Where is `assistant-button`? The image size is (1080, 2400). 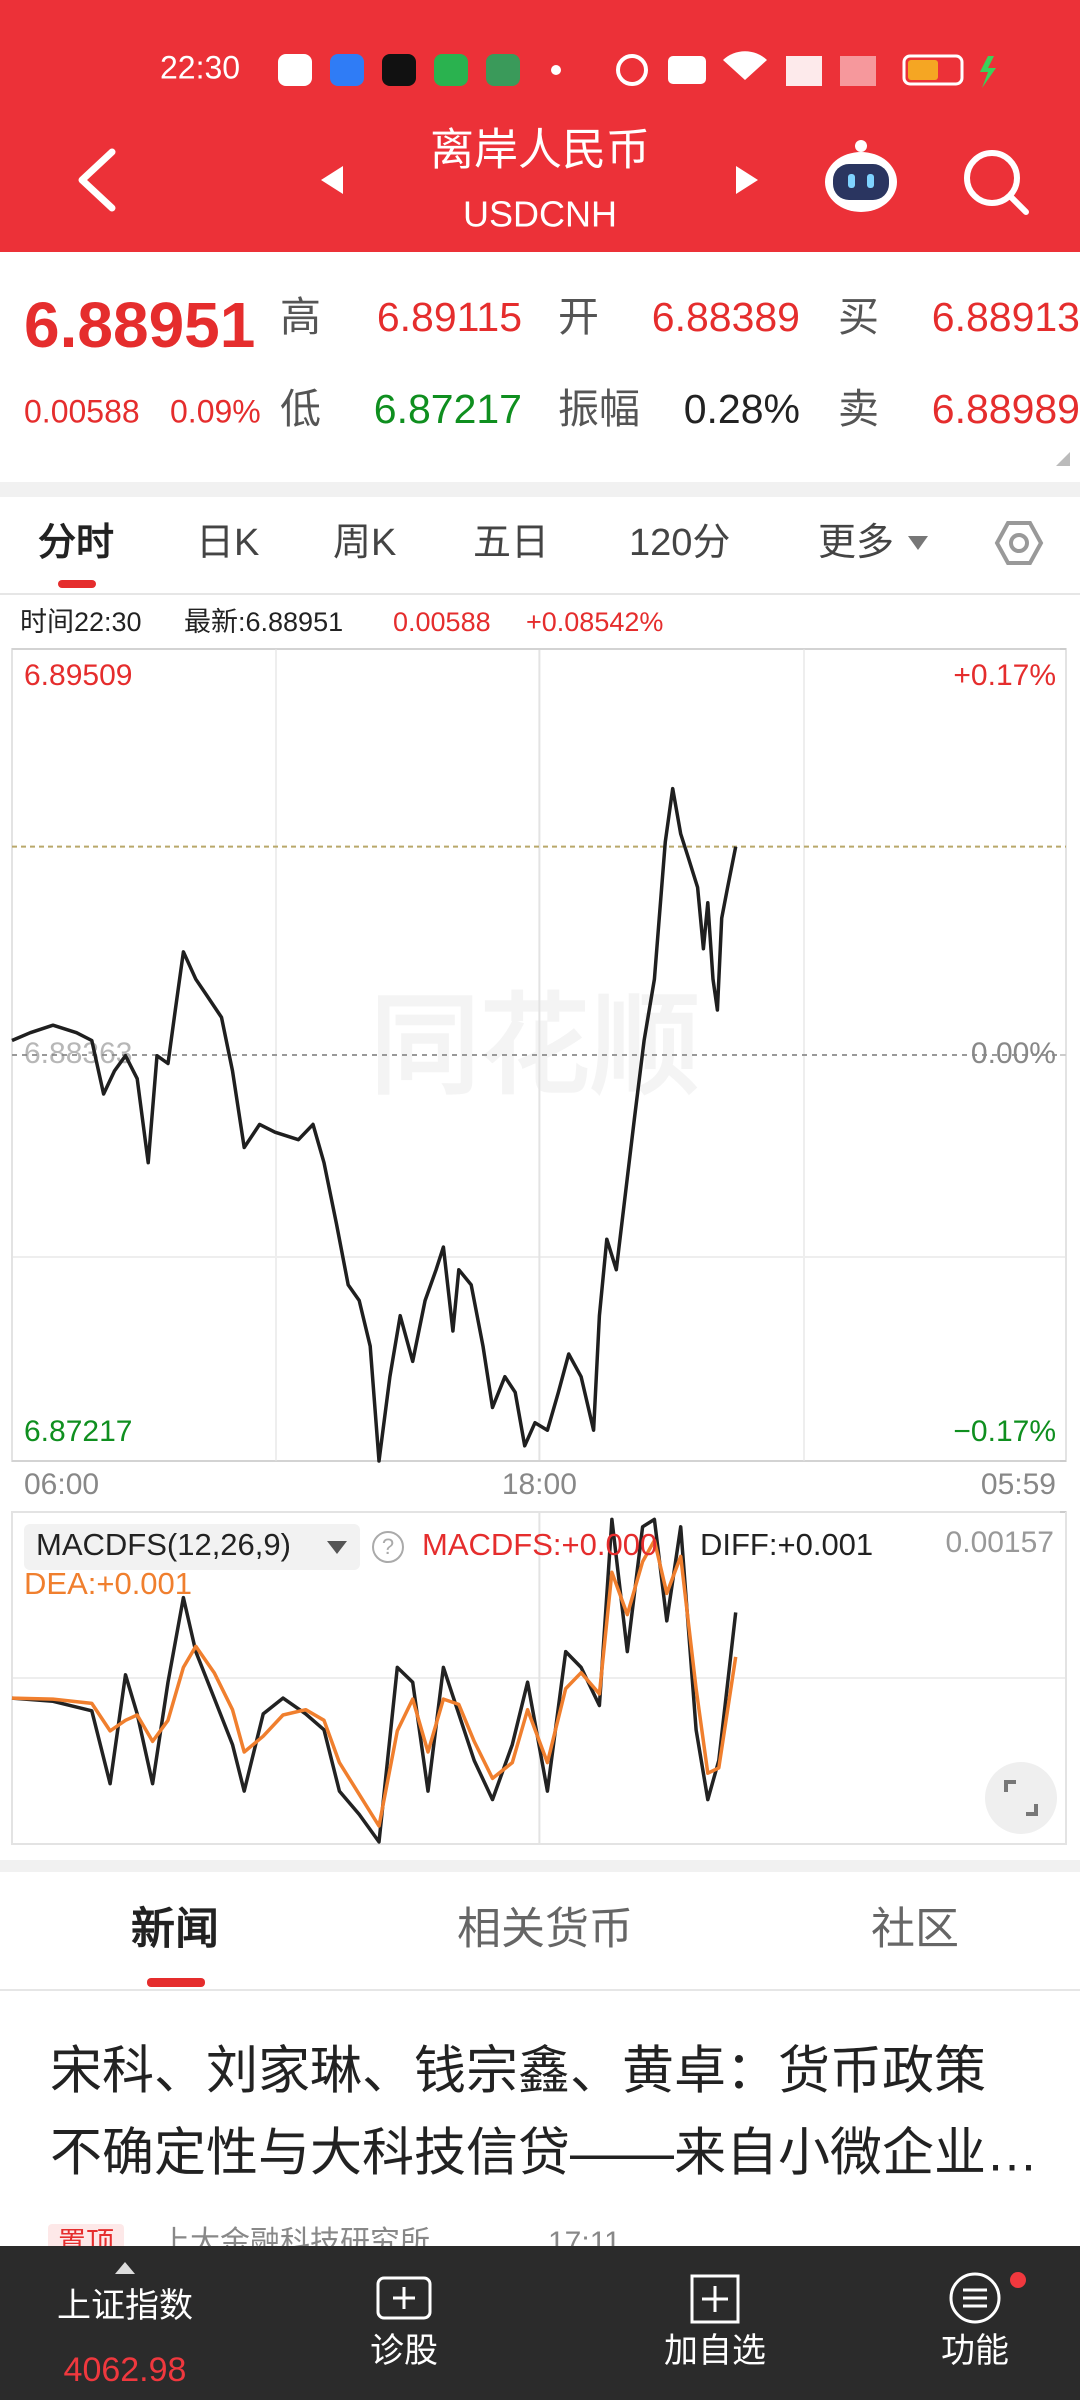 assistant-button is located at coordinates (861, 176).